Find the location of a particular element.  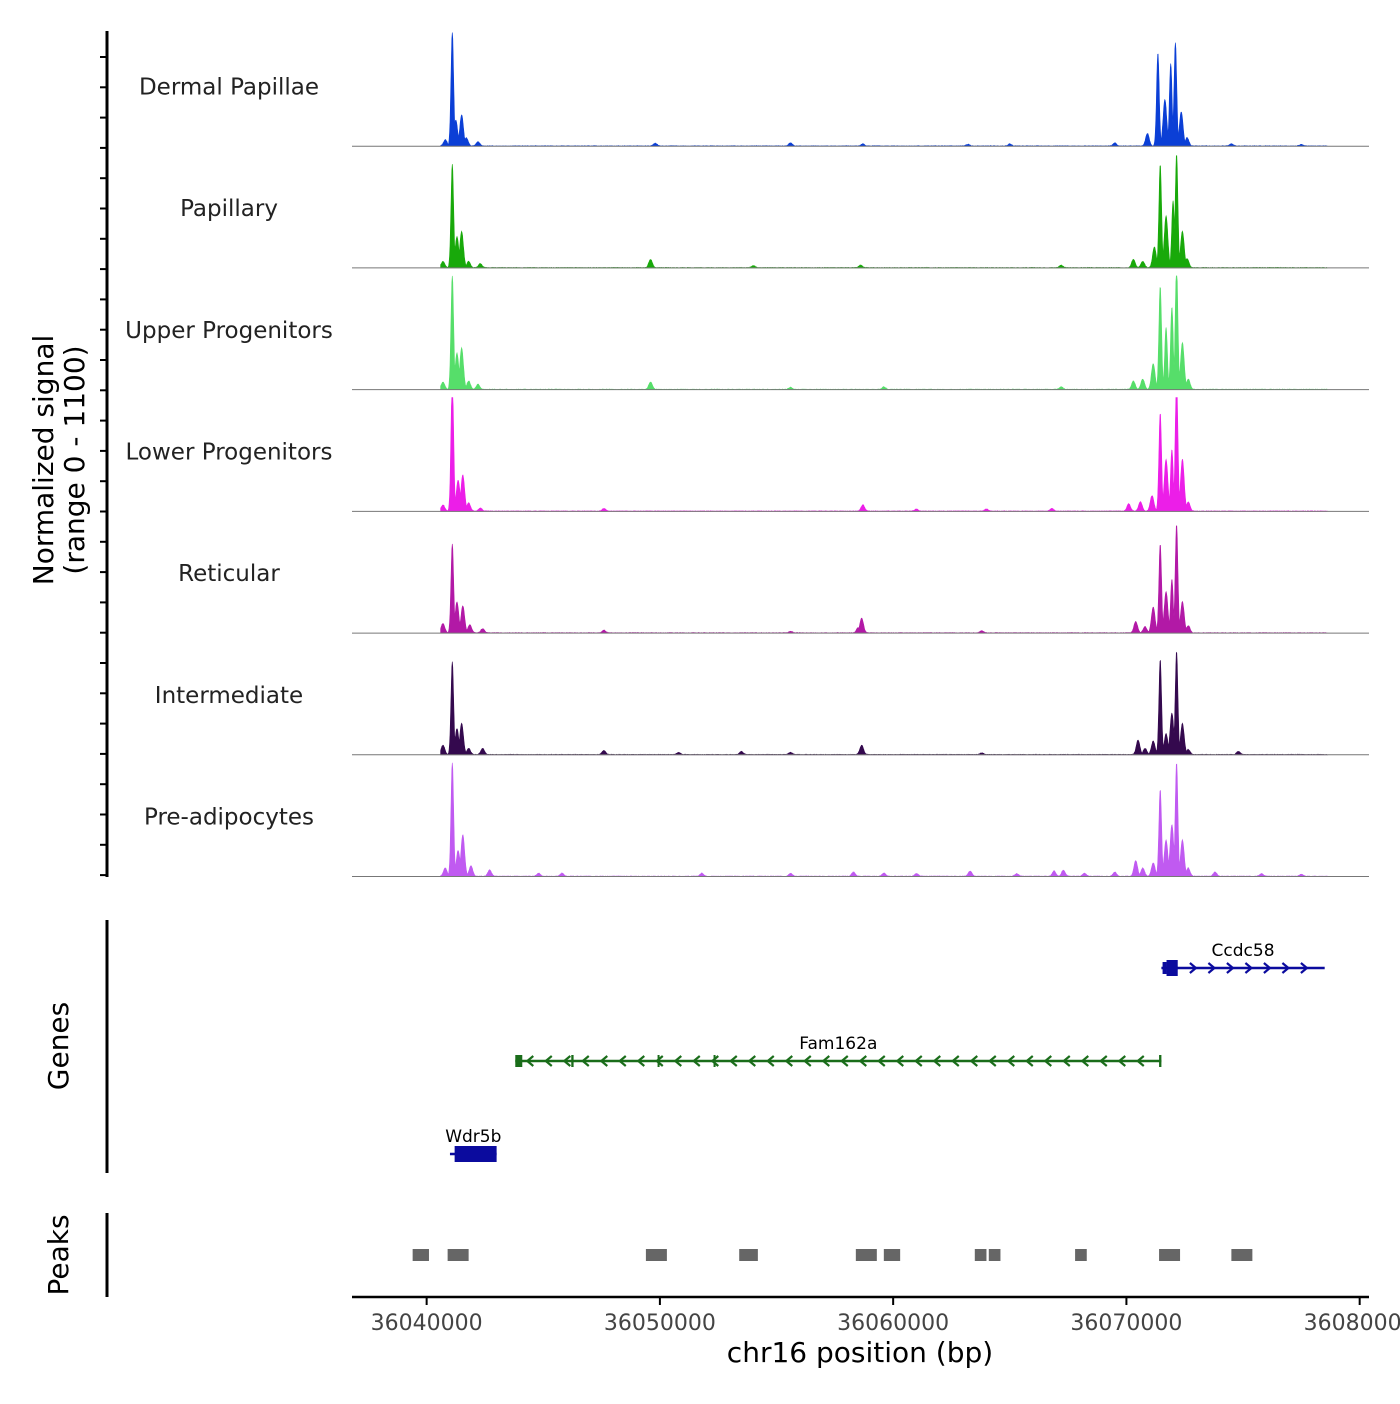

y-axis-title-line2: (range 0 - 1100) is located at coordinates (74, 459).